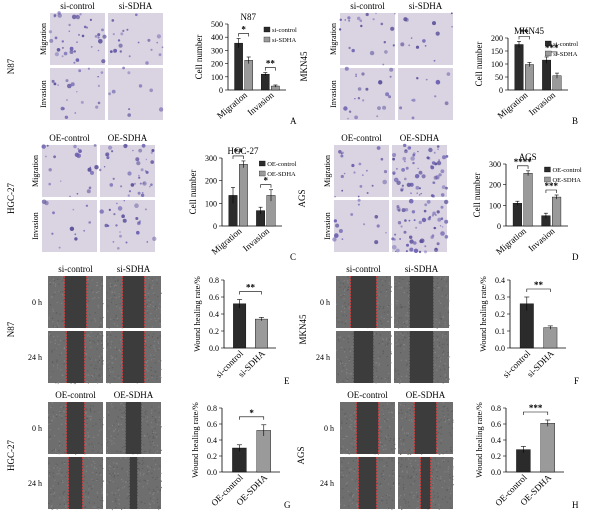 This screenshot has width=590, height=515. Describe the element at coordinates (333, 94) in the screenshot. I see `row-label: Invasion` at that location.